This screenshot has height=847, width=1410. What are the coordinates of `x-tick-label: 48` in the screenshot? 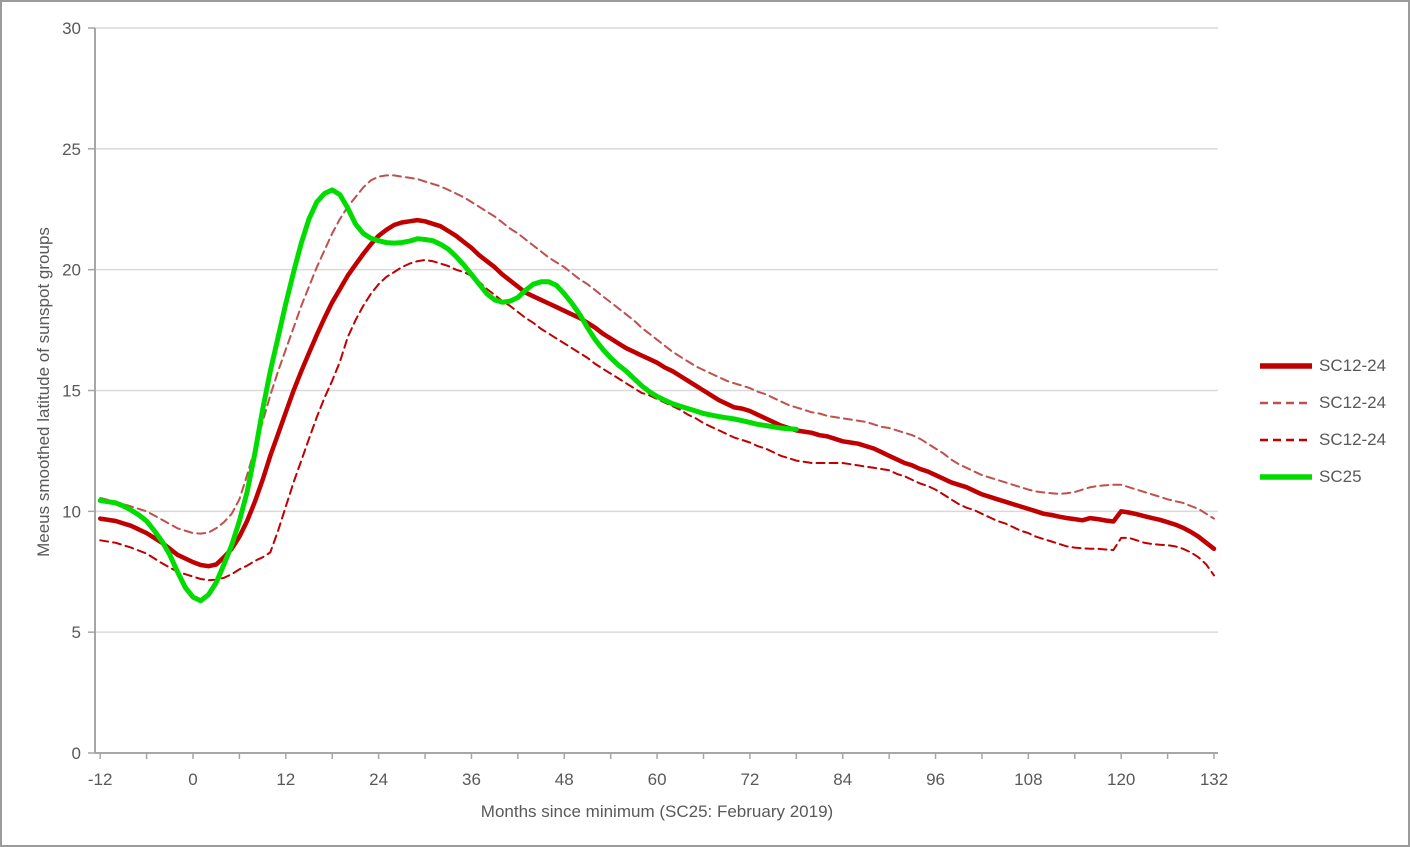 It's located at (564, 779).